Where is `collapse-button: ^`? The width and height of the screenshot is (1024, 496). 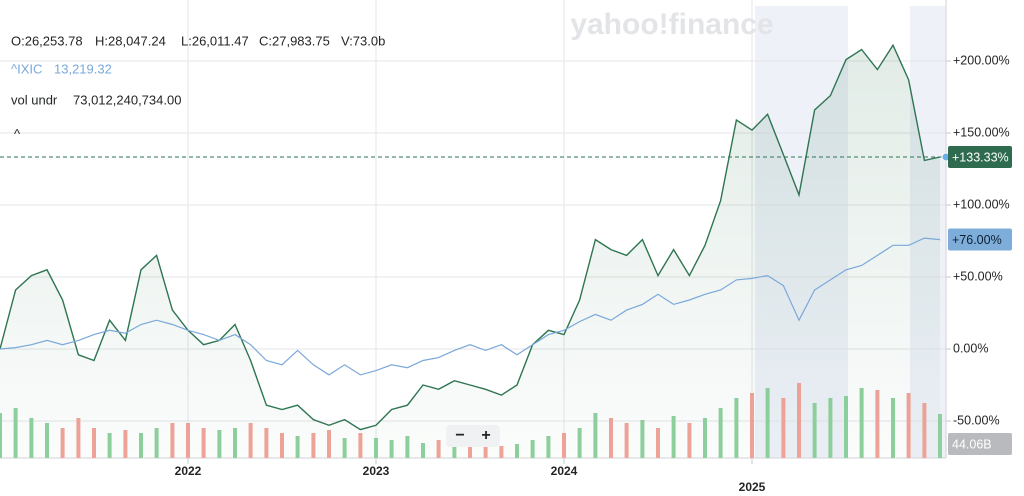 collapse-button: ^ is located at coordinates (17, 133).